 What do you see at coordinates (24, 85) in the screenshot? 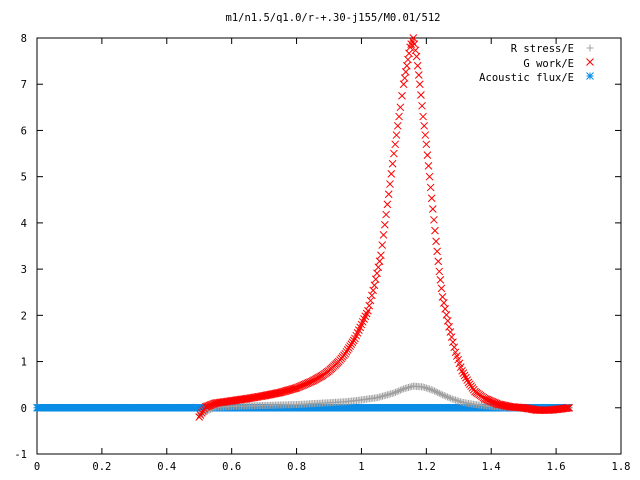
I see `y-tick-label: 7` at bounding box center [24, 85].